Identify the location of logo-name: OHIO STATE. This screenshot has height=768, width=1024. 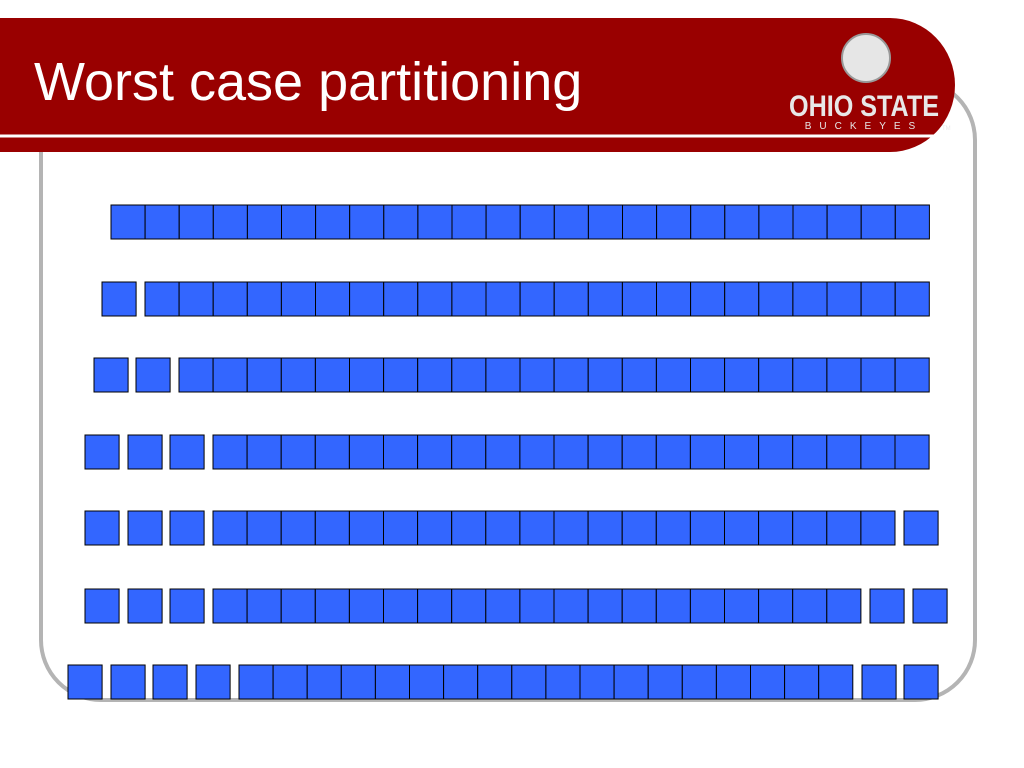
(864, 106).